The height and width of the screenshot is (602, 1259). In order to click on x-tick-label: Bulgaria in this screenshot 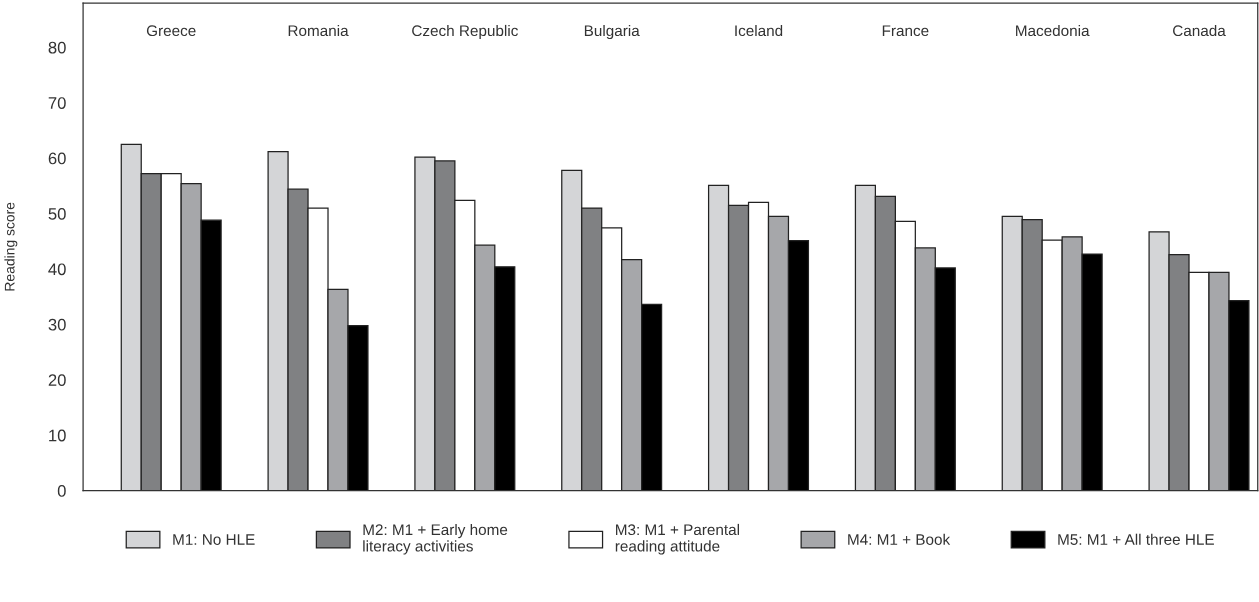, I will do `click(612, 32)`.